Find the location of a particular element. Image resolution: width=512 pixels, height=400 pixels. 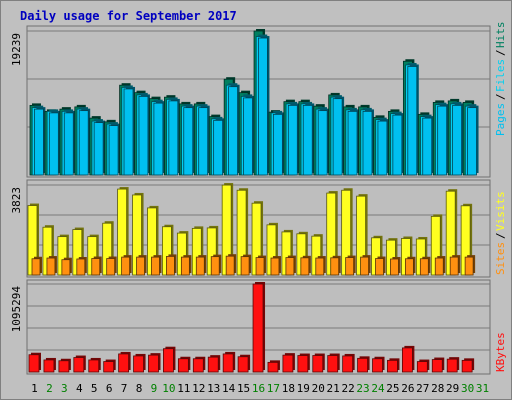

day-label: 23 is located at coordinates (362, 388).